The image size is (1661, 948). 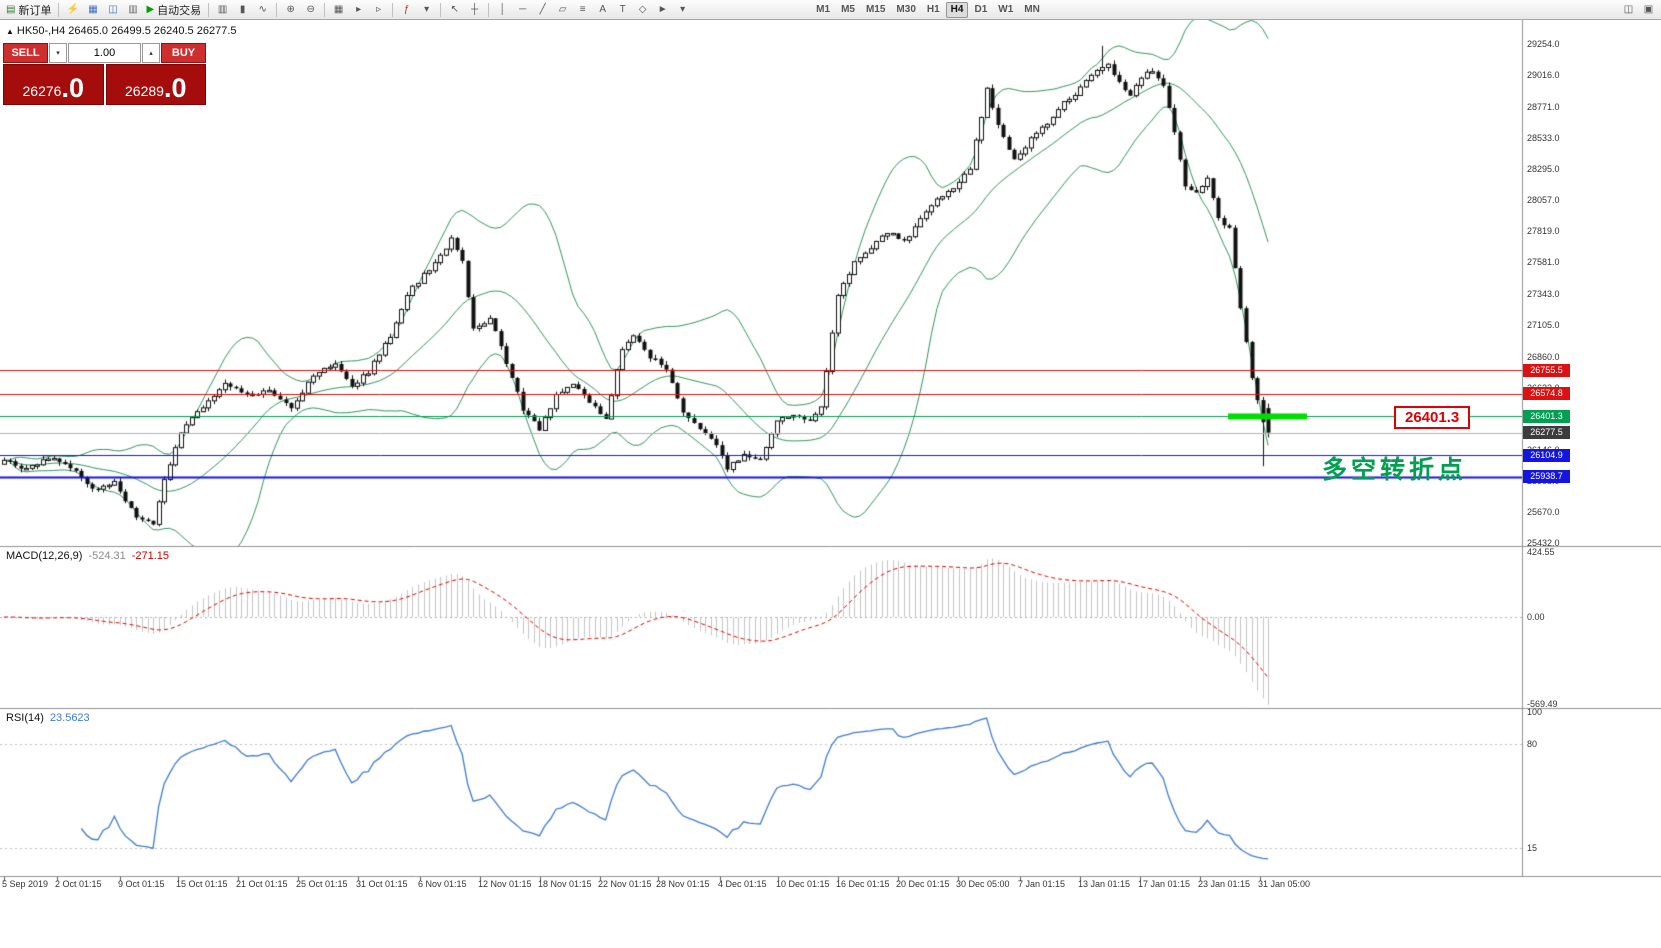 I want to click on crosshair-icon: ┼, so click(x=475, y=9).